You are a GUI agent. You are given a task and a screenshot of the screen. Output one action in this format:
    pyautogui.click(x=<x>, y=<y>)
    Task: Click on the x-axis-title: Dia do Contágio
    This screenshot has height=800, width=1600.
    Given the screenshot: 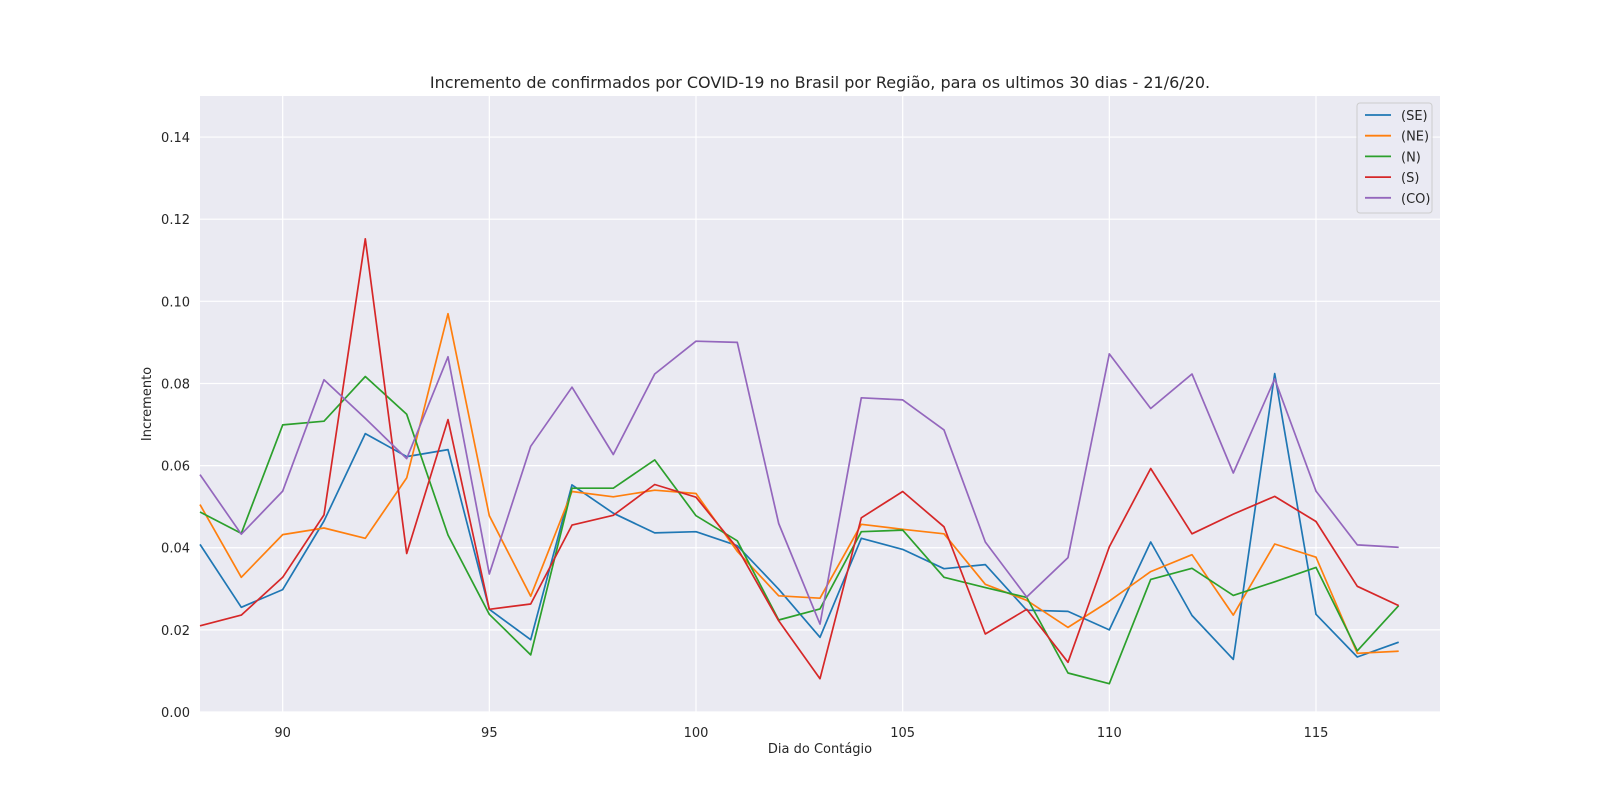 What is the action you would take?
    pyautogui.click(x=820, y=749)
    